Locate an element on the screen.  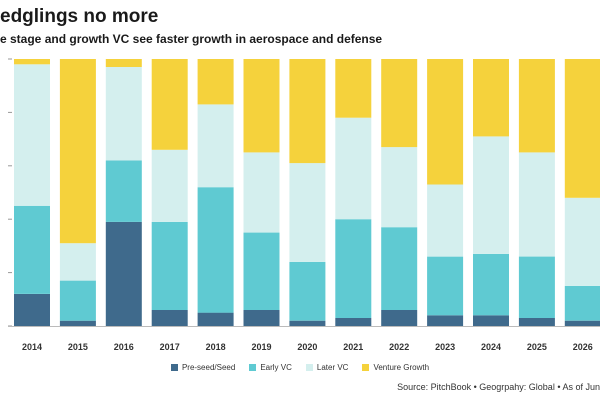
legend-label-early-vc: Early VC is located at coordinates (276, 367).